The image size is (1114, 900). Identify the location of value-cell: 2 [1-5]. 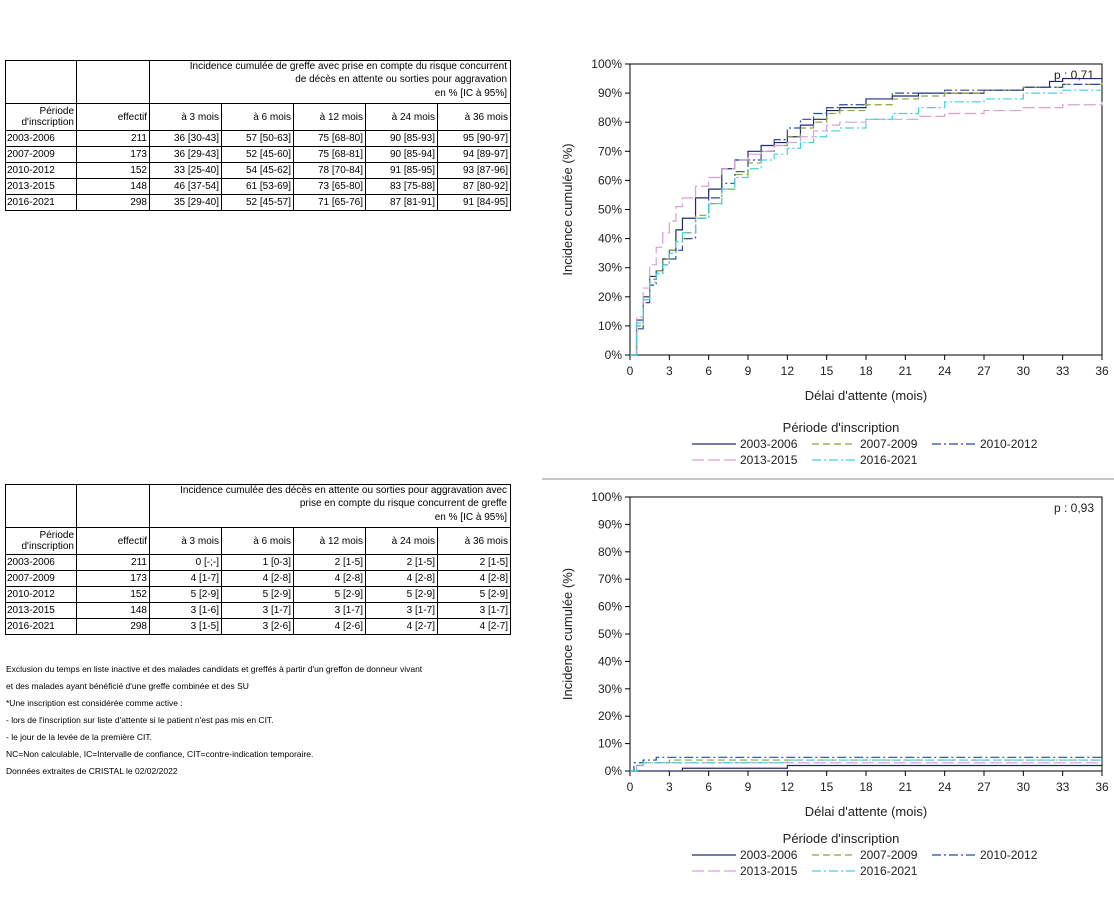
(329, 562).